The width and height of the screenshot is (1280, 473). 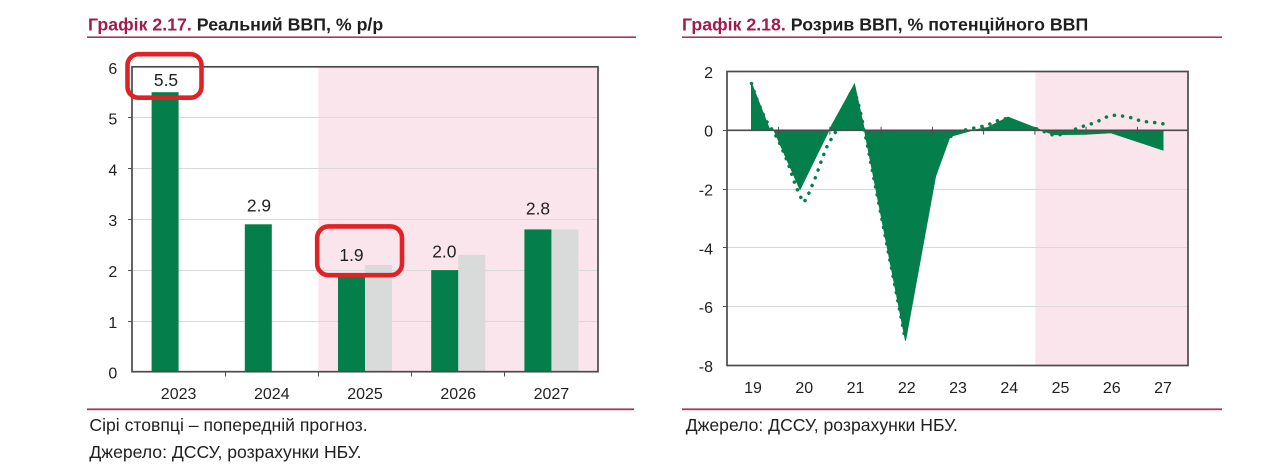 What do you see at coordinates (706, 308) in the screenshot?
I see `svg-text: -6` at bounding box center [706, 308].